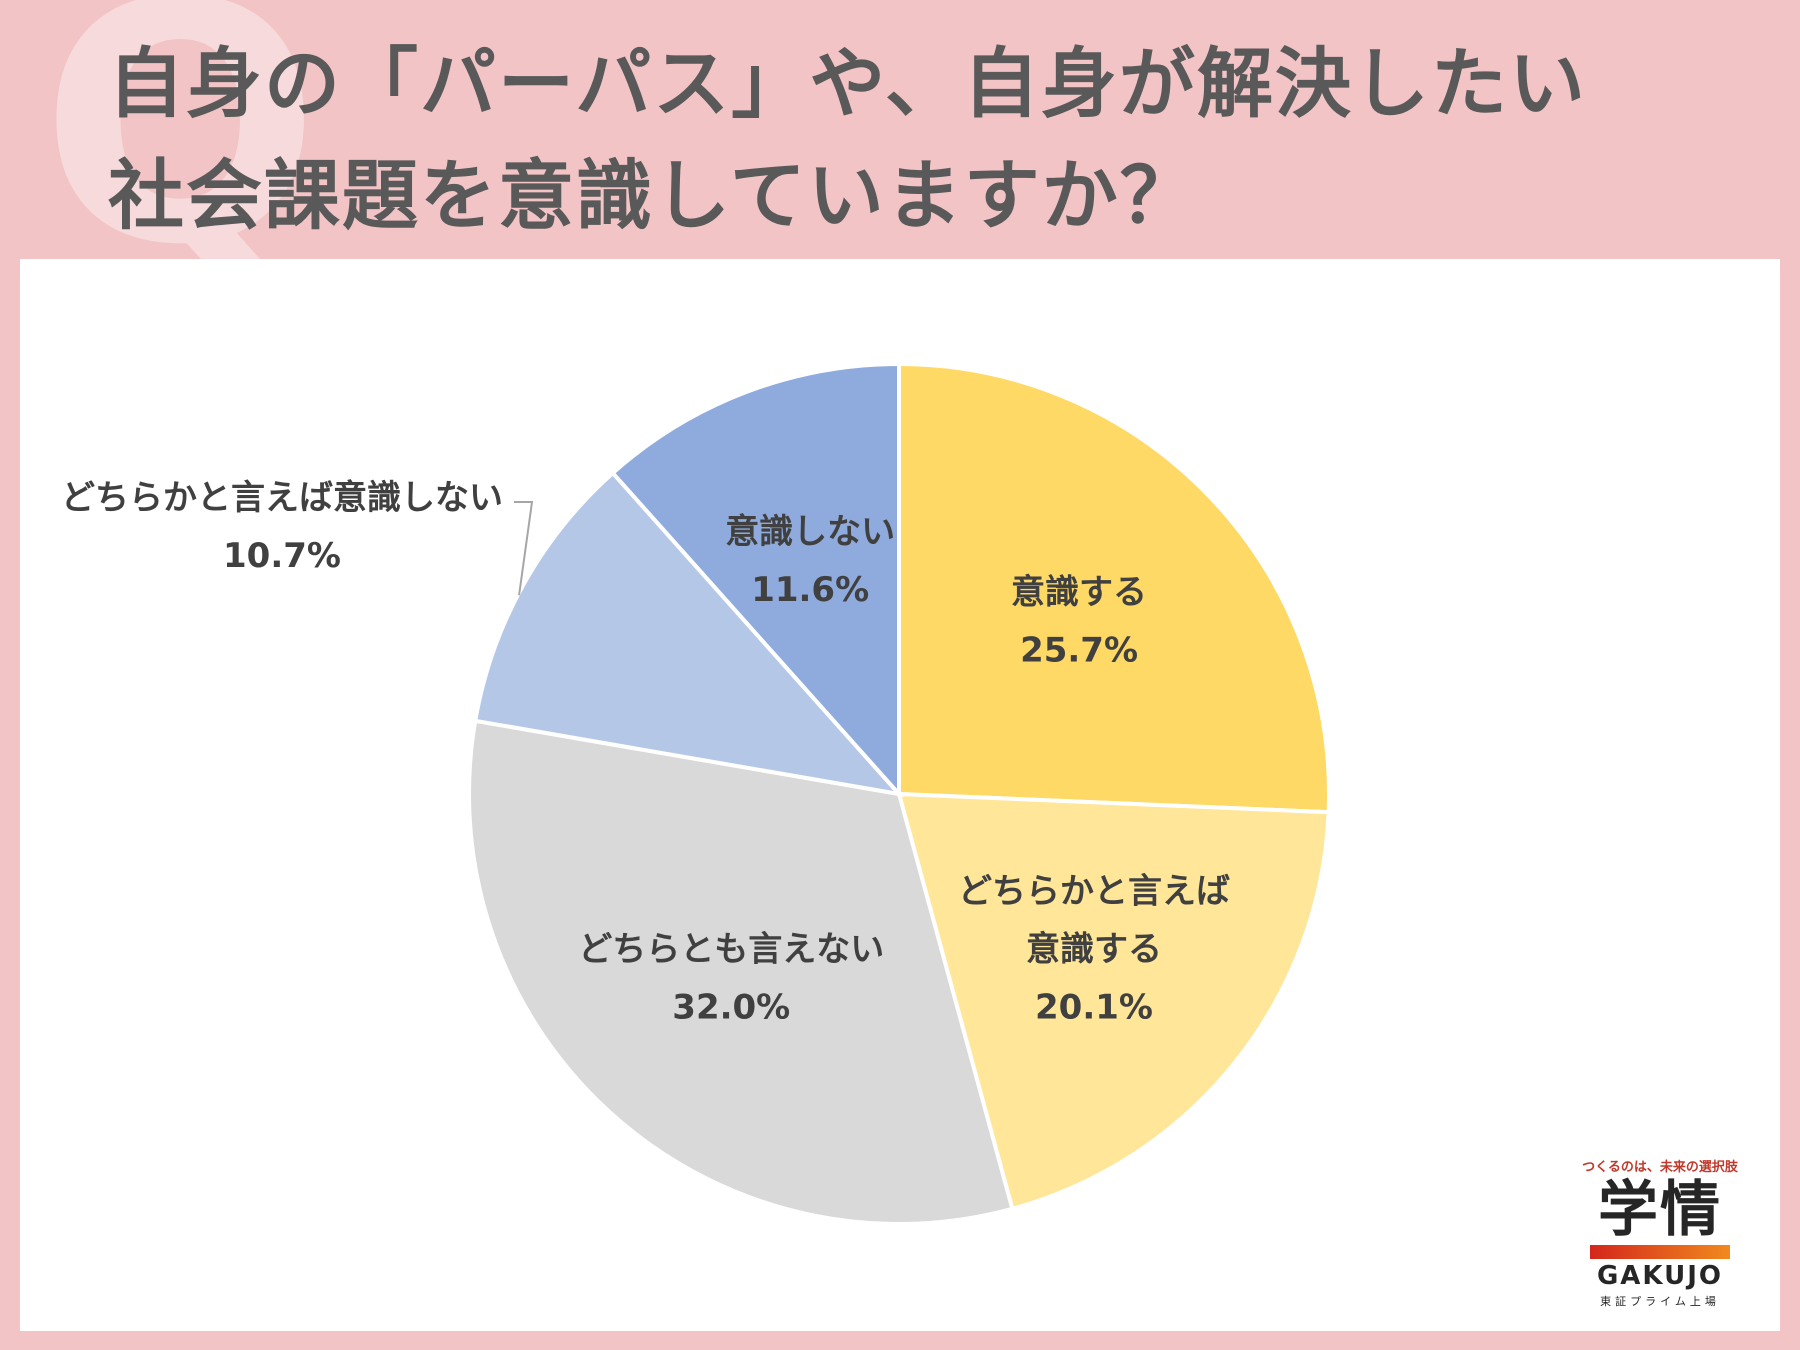 The width and height of the screenshot is (1800, 1350). Describe the element at coordinates (1660, 1167) in the screenshot. I see `logo-tagline: つくるのは、未来の選択肢` at that location.